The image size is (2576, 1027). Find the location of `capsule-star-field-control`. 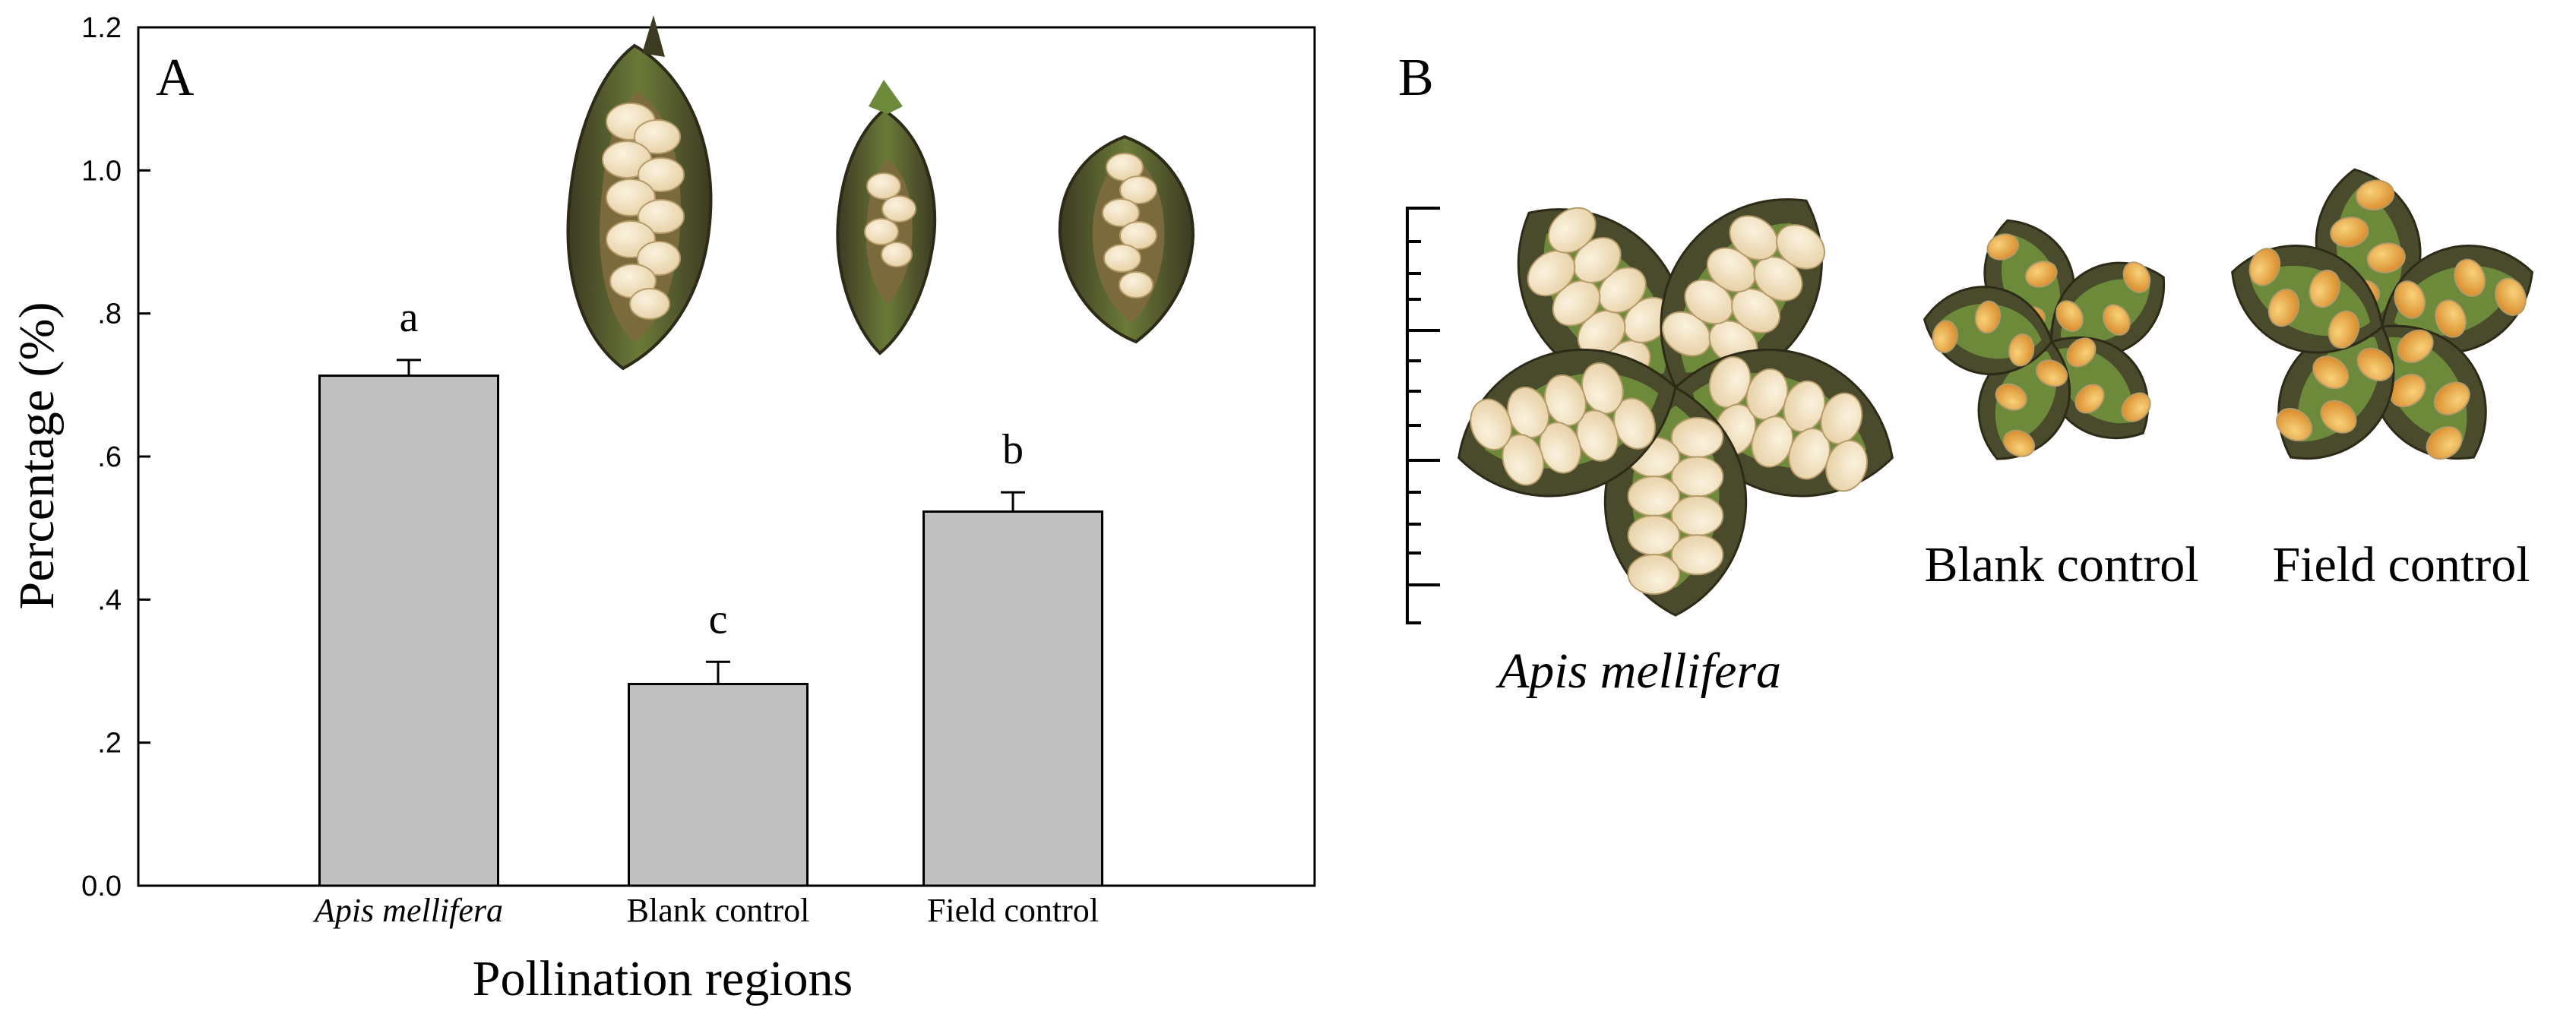

capsule-star-field-control is located at coordinates (2382, 314).